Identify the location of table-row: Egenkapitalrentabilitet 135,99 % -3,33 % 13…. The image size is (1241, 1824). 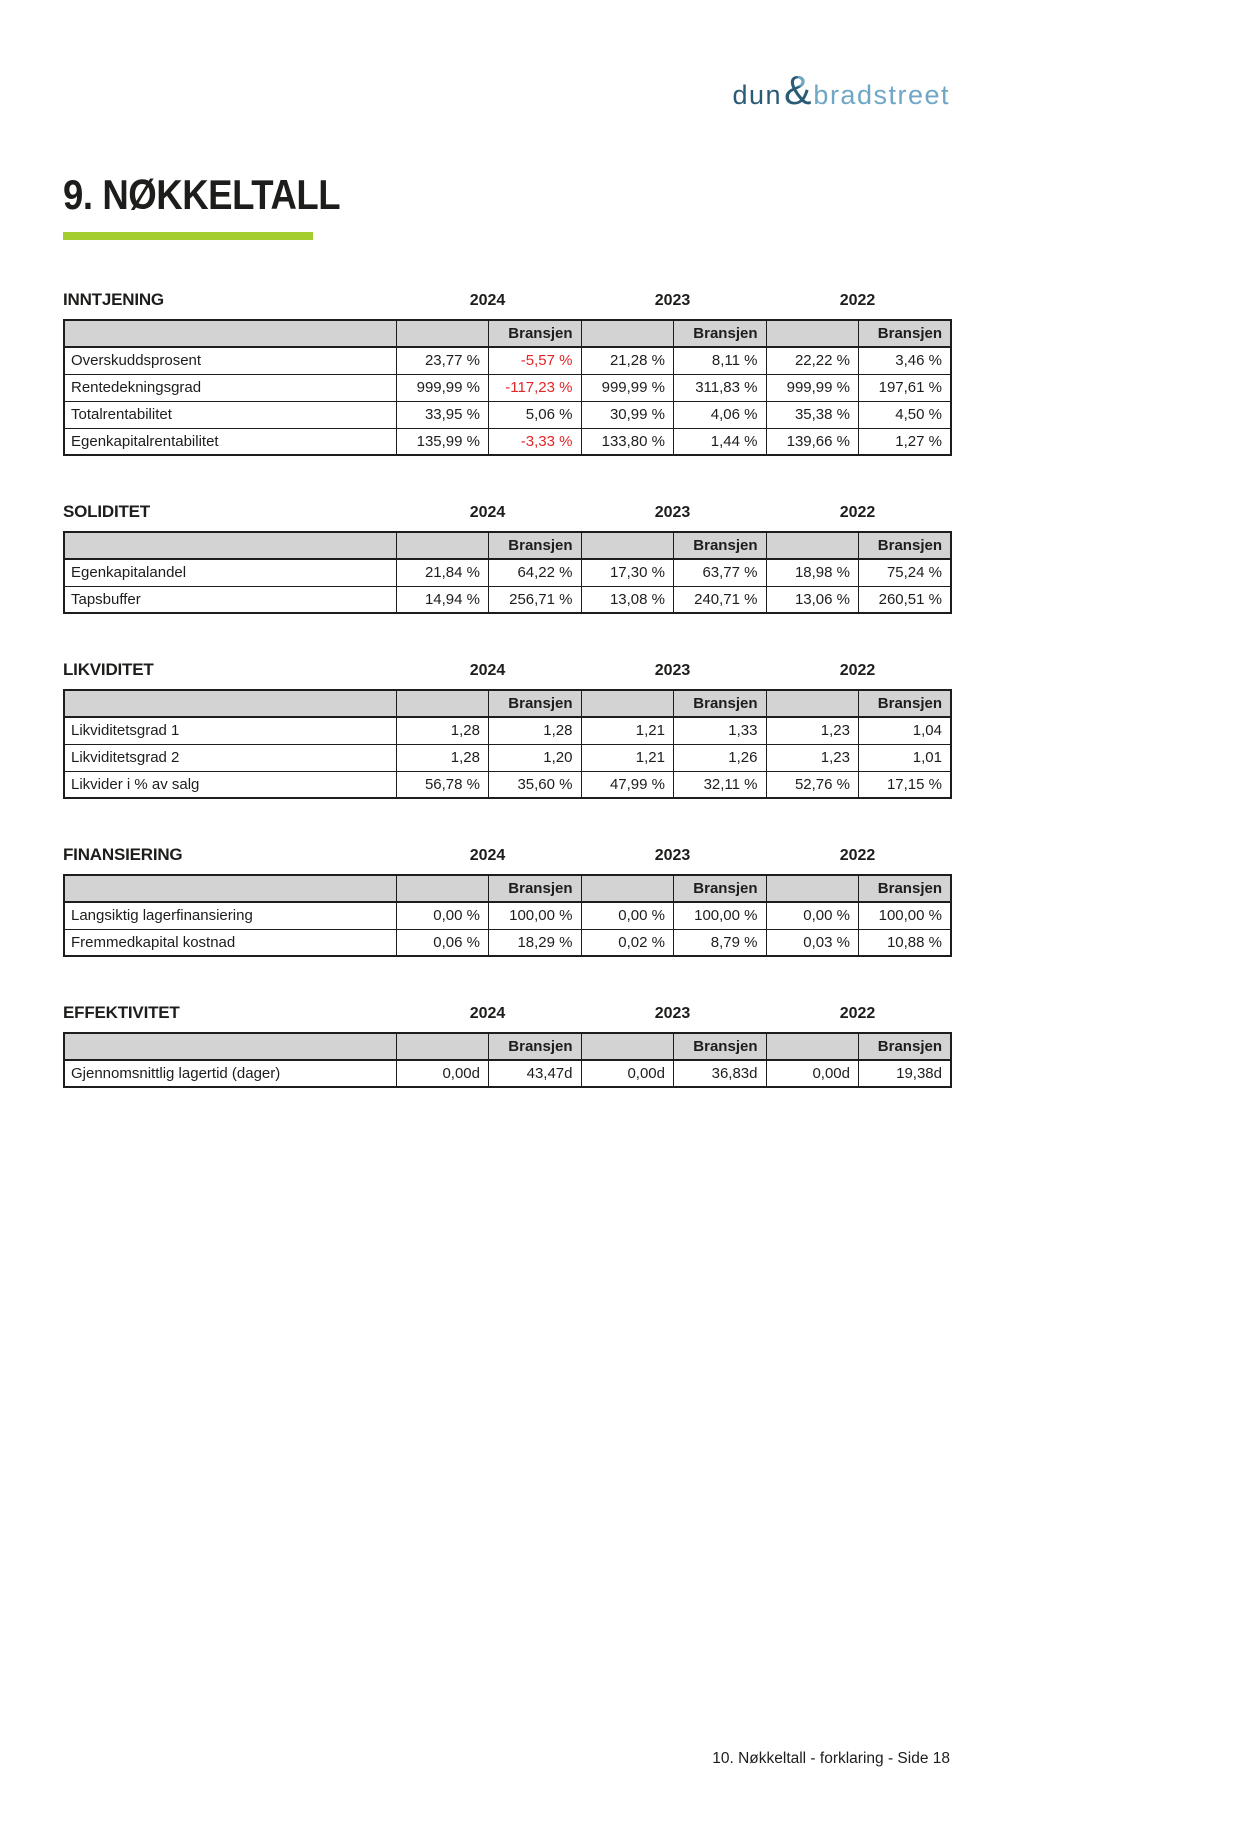
(507, 441).